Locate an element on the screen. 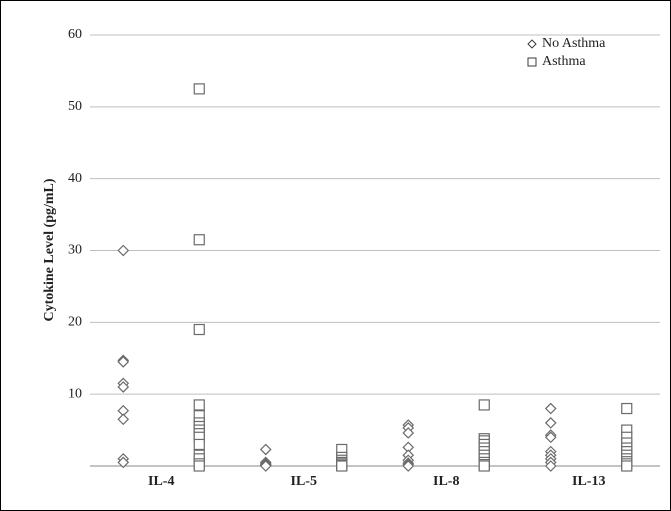 The height and width of the screenshot is (511, 671). y-tick-label: 20 is located at coordinates (75, 322).